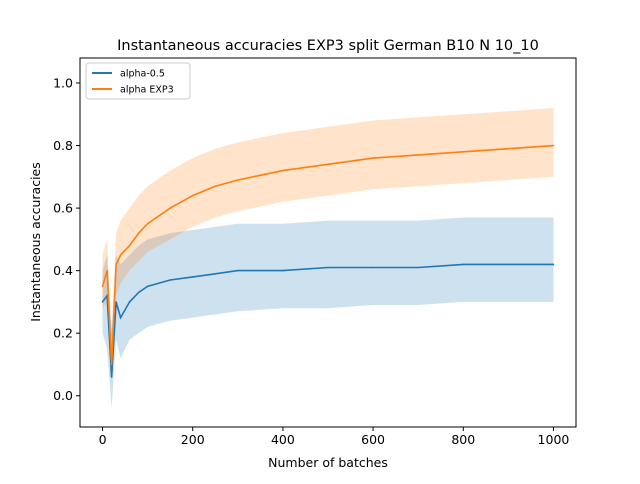 Image resolution: width=640 pixels, height=484 pixels. What do you see at coordinates (328, 462) in the screenshot?
I see `x-axis-label: Number of batches` at bounding box center [328, 462].